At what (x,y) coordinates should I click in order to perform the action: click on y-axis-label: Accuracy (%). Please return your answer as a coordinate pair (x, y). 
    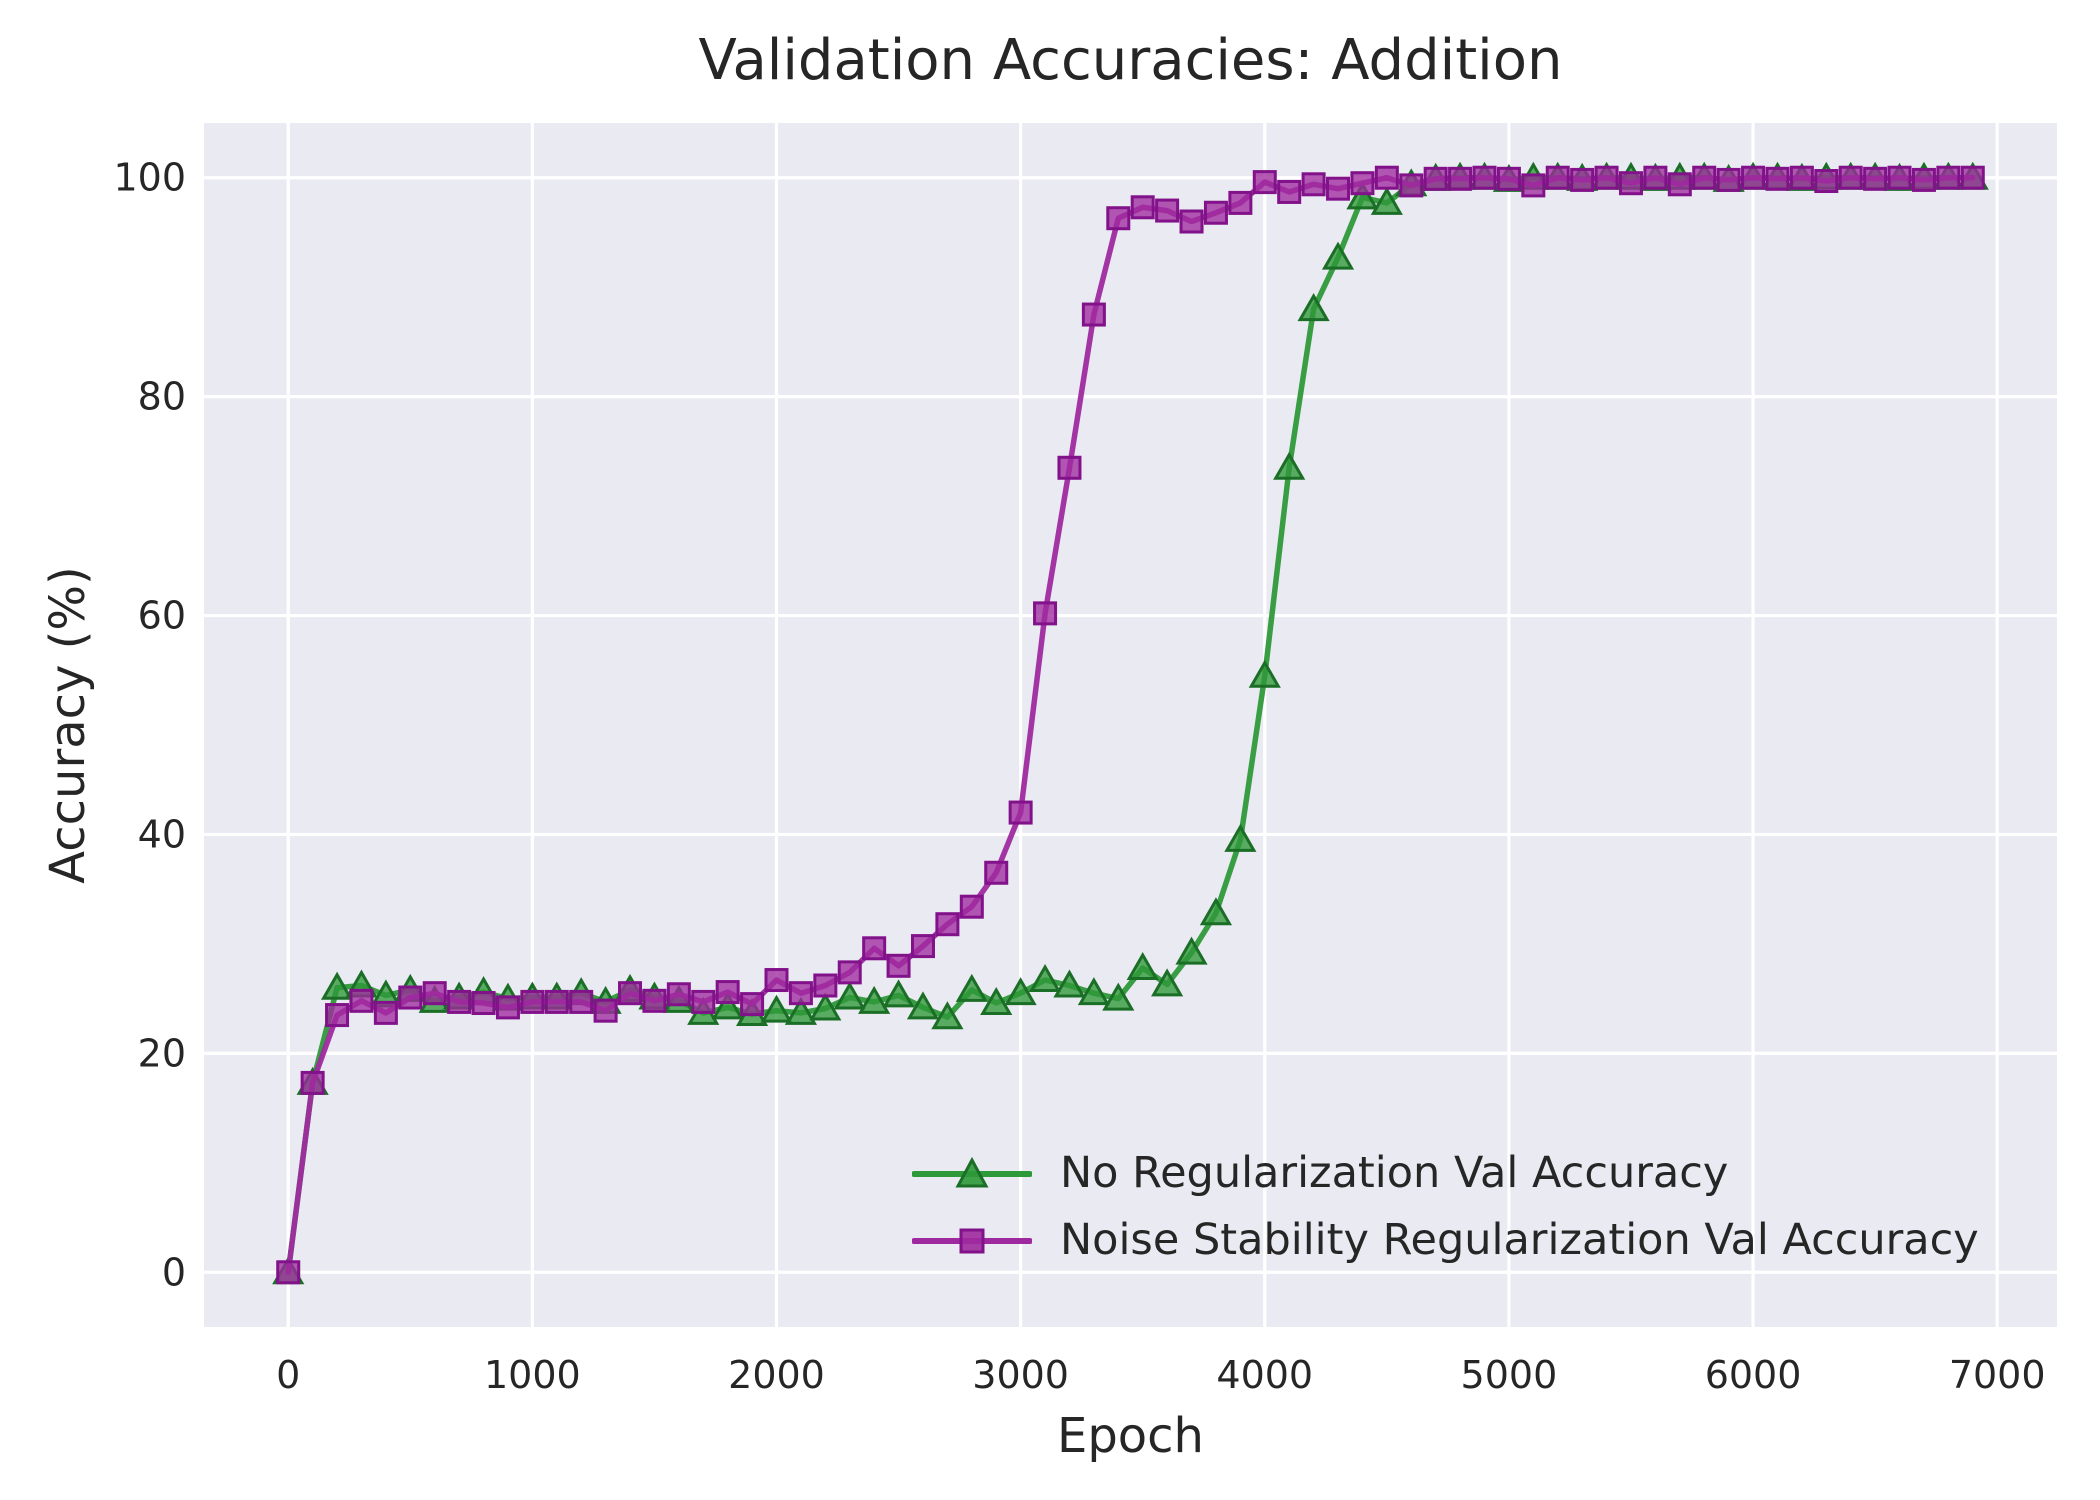
    Looking at the image, I should click on (68, 725).